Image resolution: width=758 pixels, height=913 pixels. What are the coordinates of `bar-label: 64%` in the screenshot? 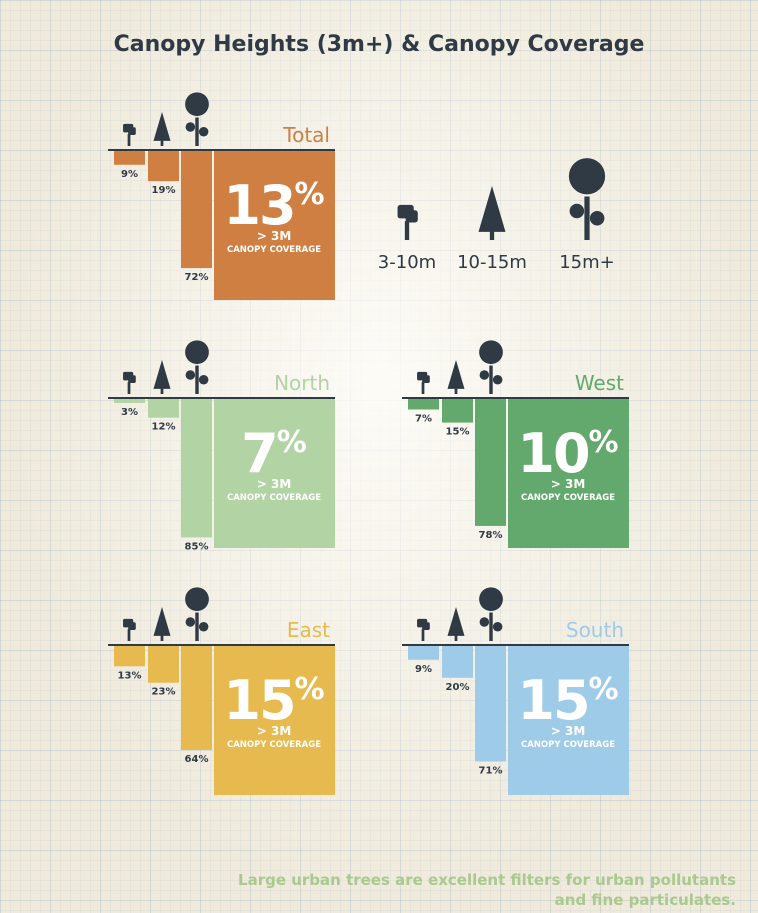 It's located at (197, 759).